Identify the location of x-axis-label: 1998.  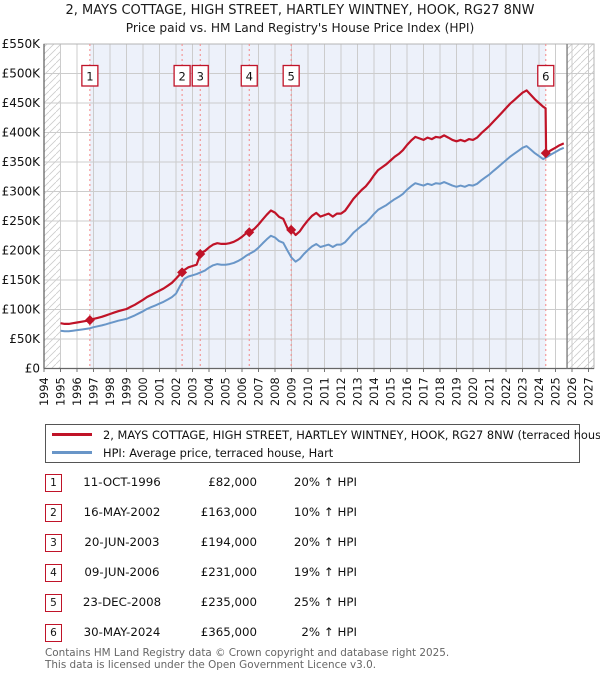
(110, 391).